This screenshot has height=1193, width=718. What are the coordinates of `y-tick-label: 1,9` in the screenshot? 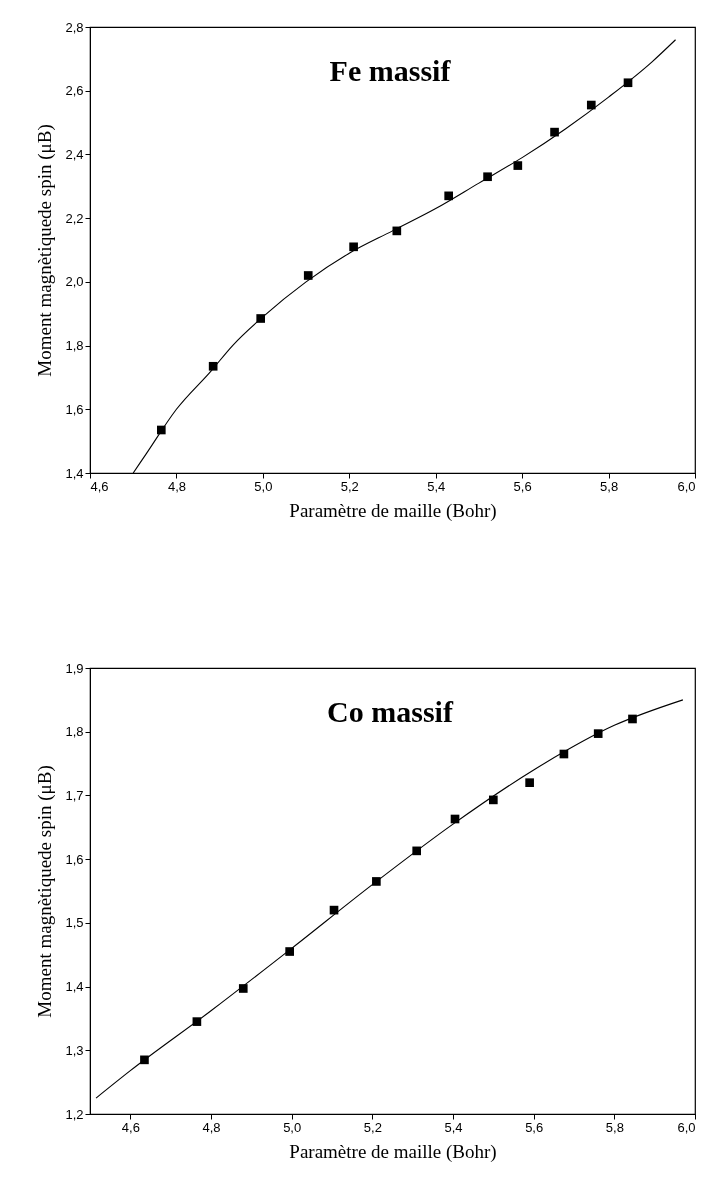 It's located at (74, 668).